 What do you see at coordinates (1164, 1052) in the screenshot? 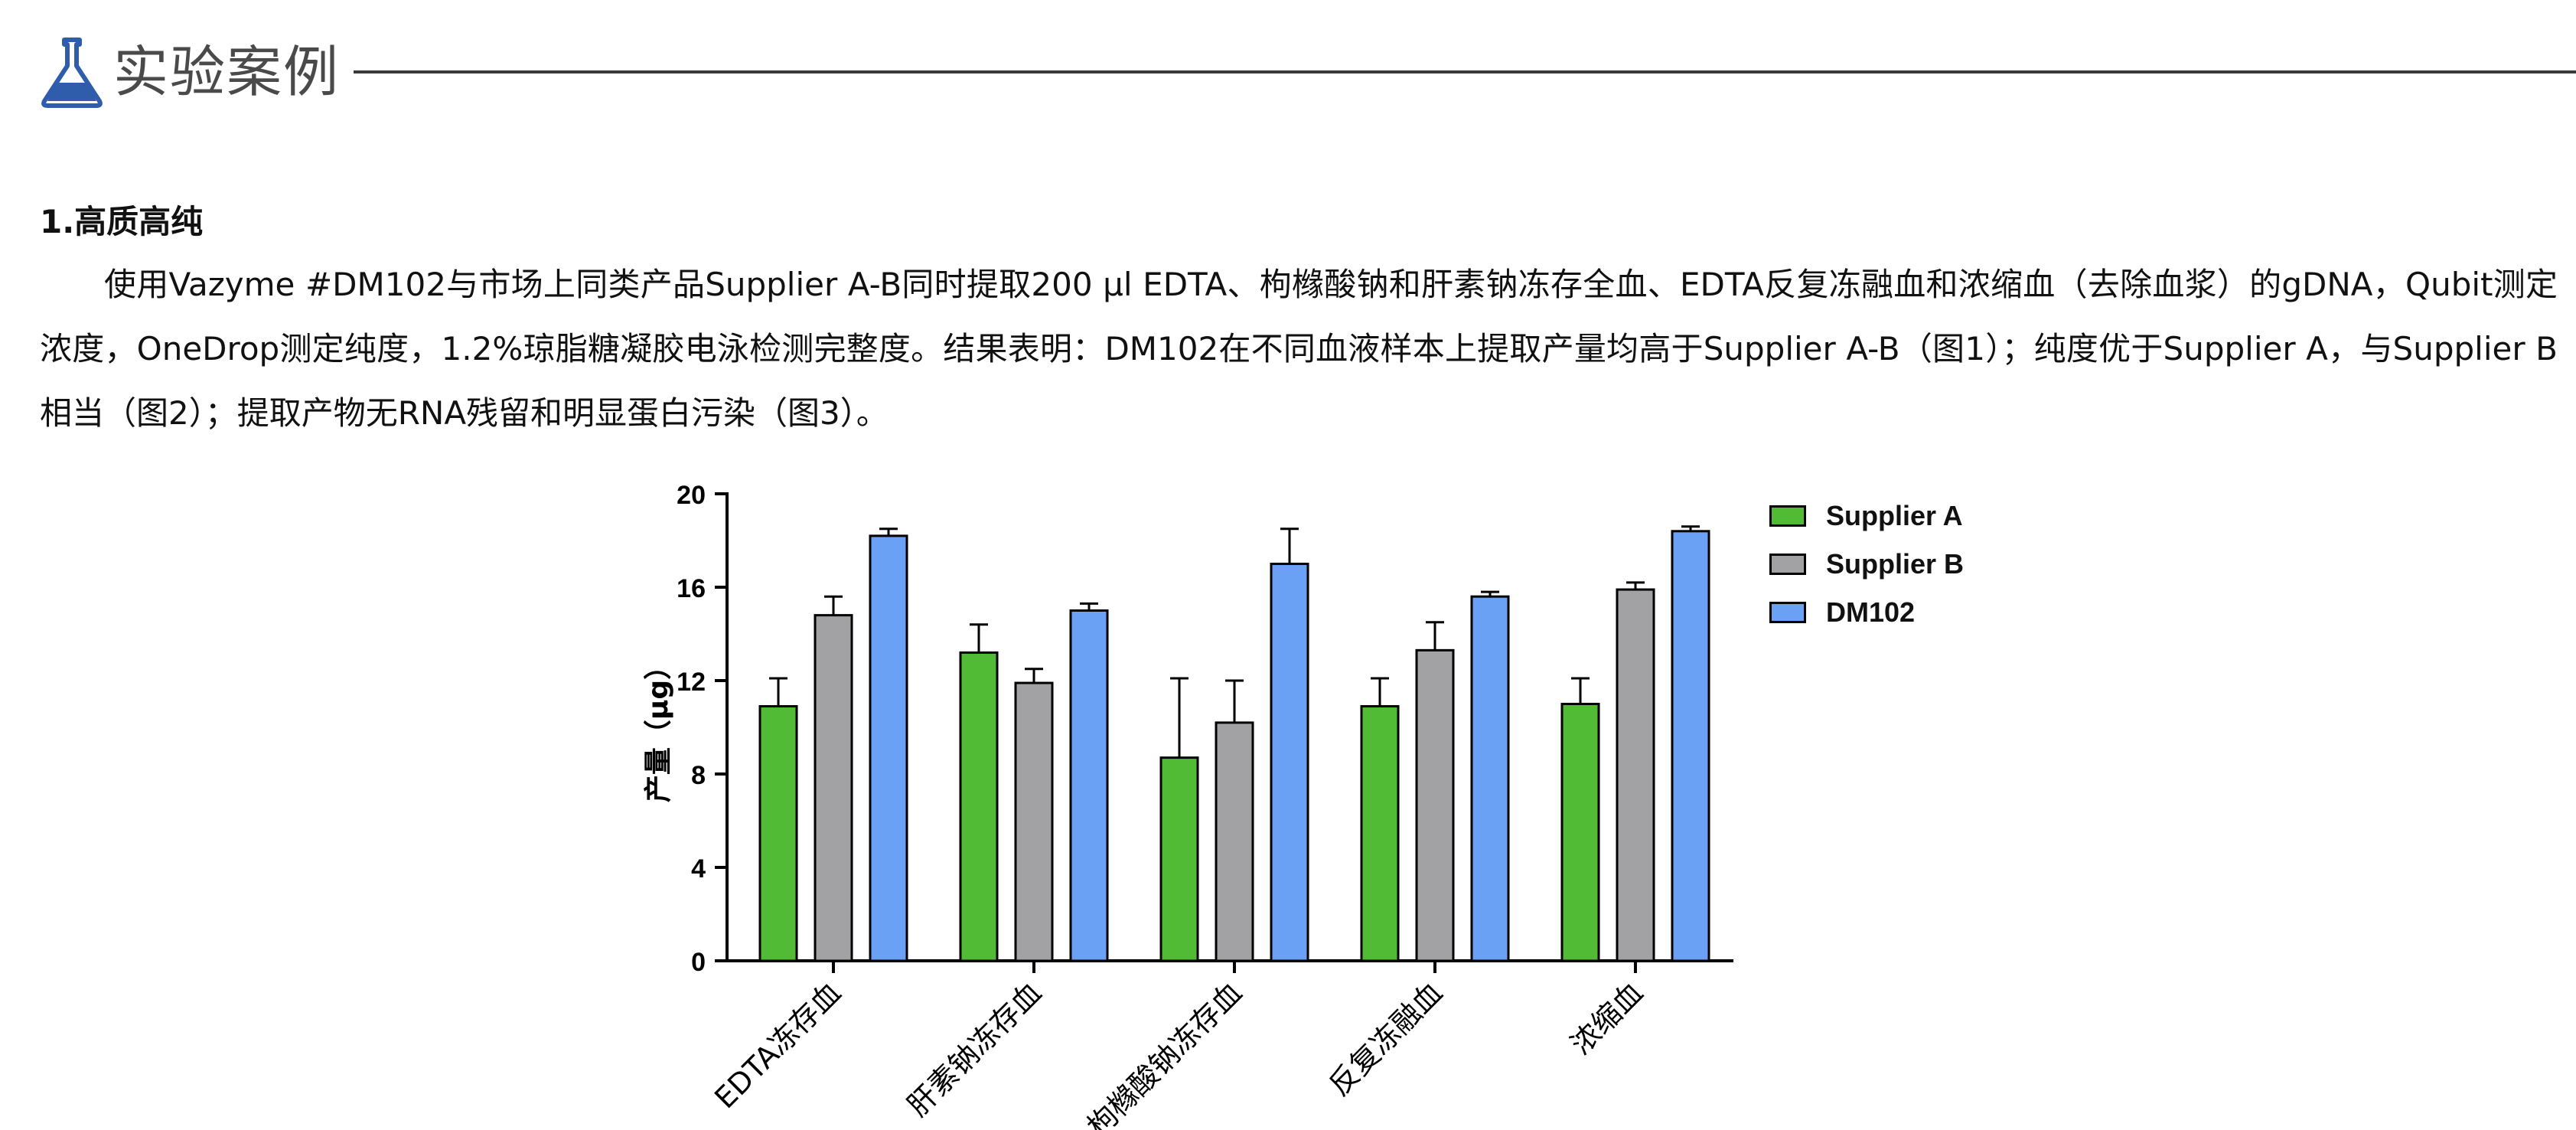
I see `x-tick-label: 枸橼酸钠冻存血` at bounding box center [1164, 1052].